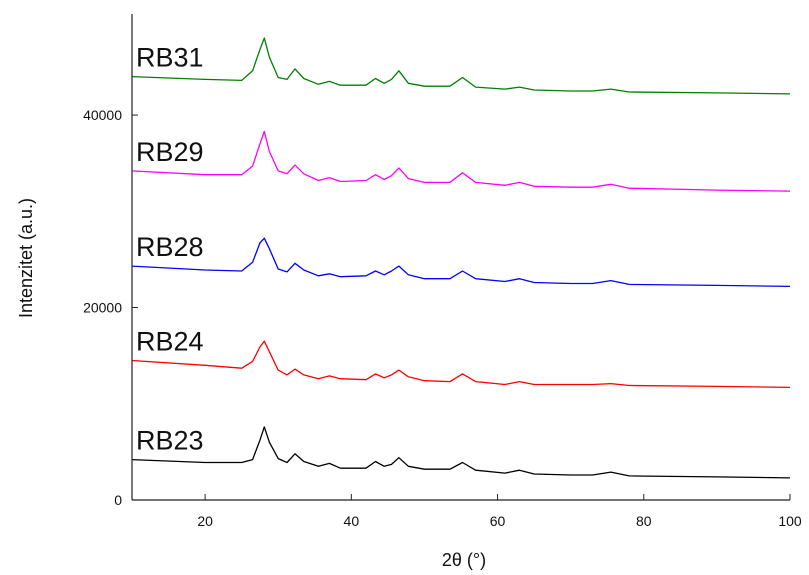  Describe the element at coordinates (118, 500) in the screenshot. I see `y-tick-label: 0` at that location.